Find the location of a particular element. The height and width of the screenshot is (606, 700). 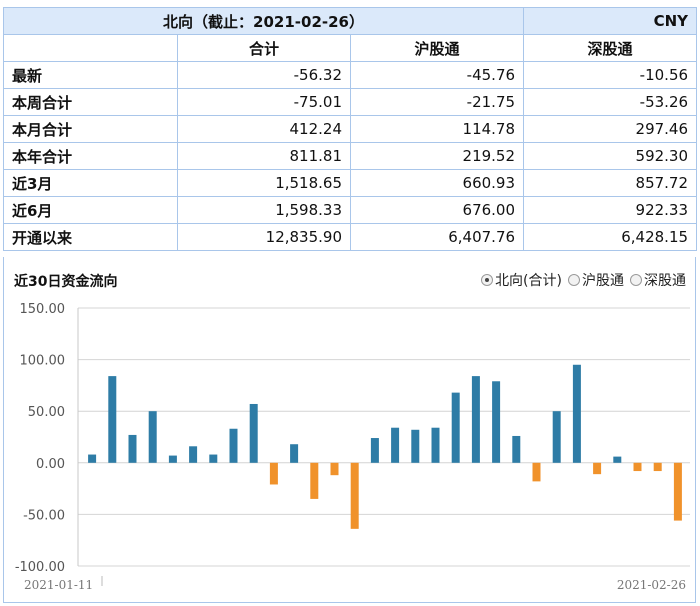

row-label: 最新 is located at coordinates (90, 75).